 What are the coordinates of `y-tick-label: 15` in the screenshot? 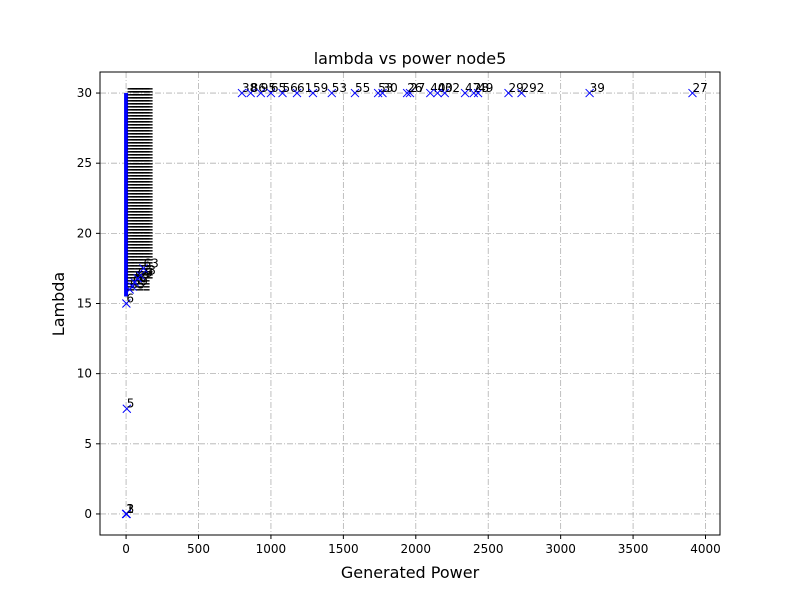 It's located at (84, 304).